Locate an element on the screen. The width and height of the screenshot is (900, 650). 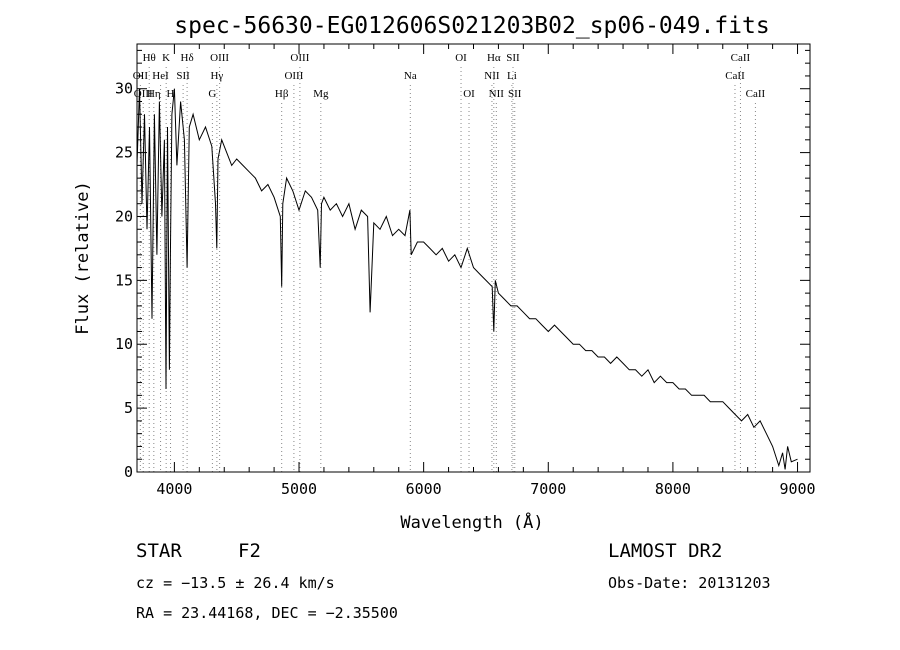
observation-date: Obs-Date: 20131203 is located at coordinates (689, 583).